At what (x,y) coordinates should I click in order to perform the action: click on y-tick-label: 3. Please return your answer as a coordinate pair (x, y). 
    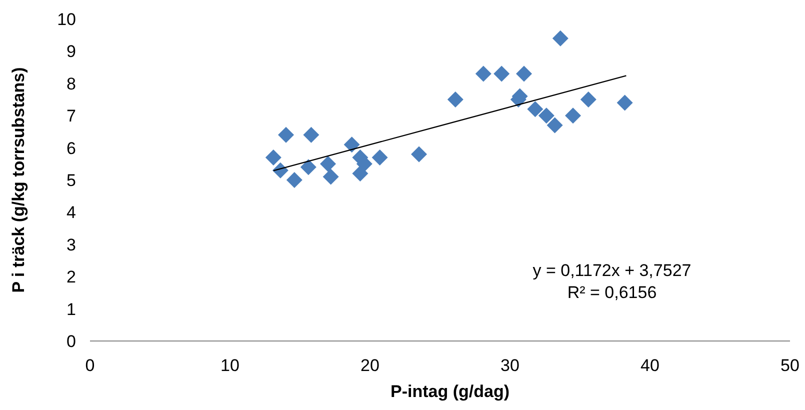
    Looking at the image, I should click on (71, 244).